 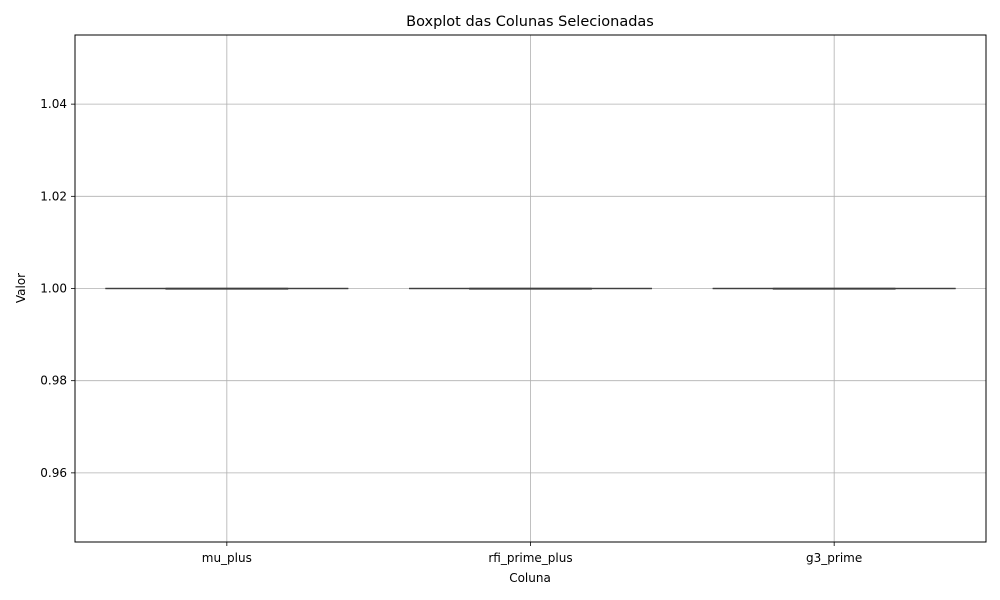 What do you see at coordinates (530, 578) in the screenshot?
I see `x-axis-label: Coluna` at bounding box center [530, 578].